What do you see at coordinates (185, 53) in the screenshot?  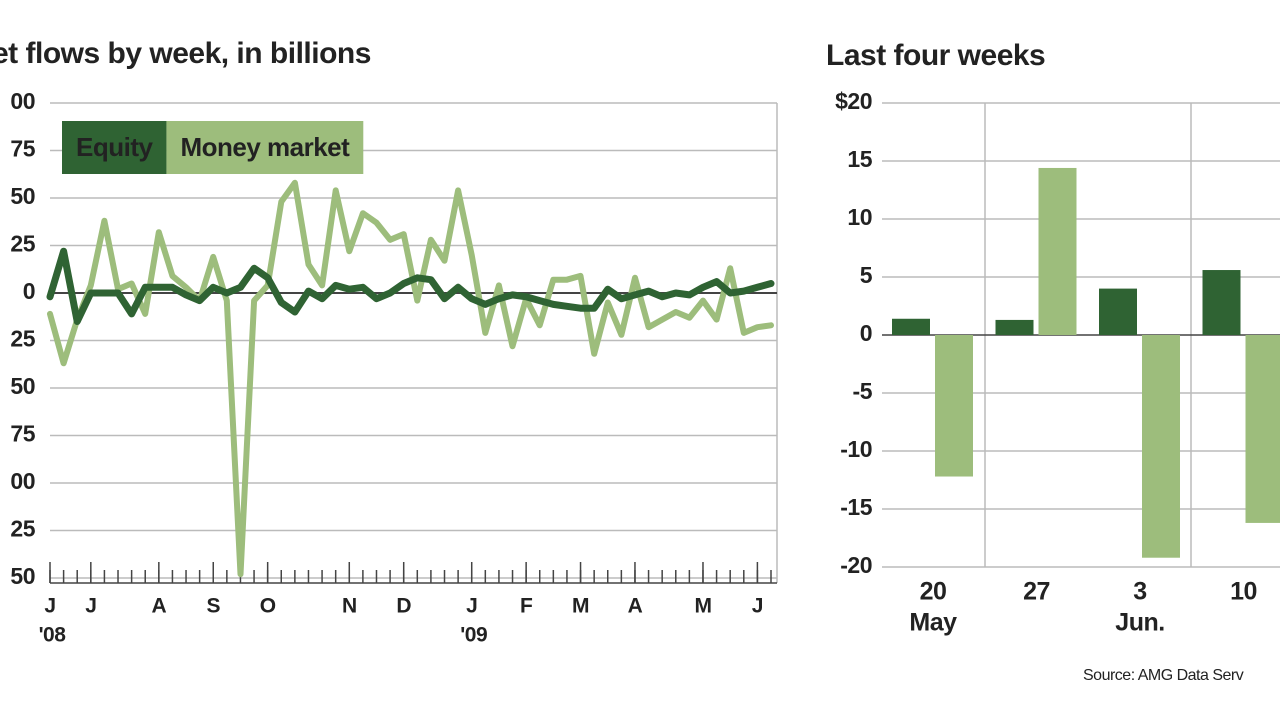 I see `chart-title: et flows by week, in billions` at bounding box center [185, 53].